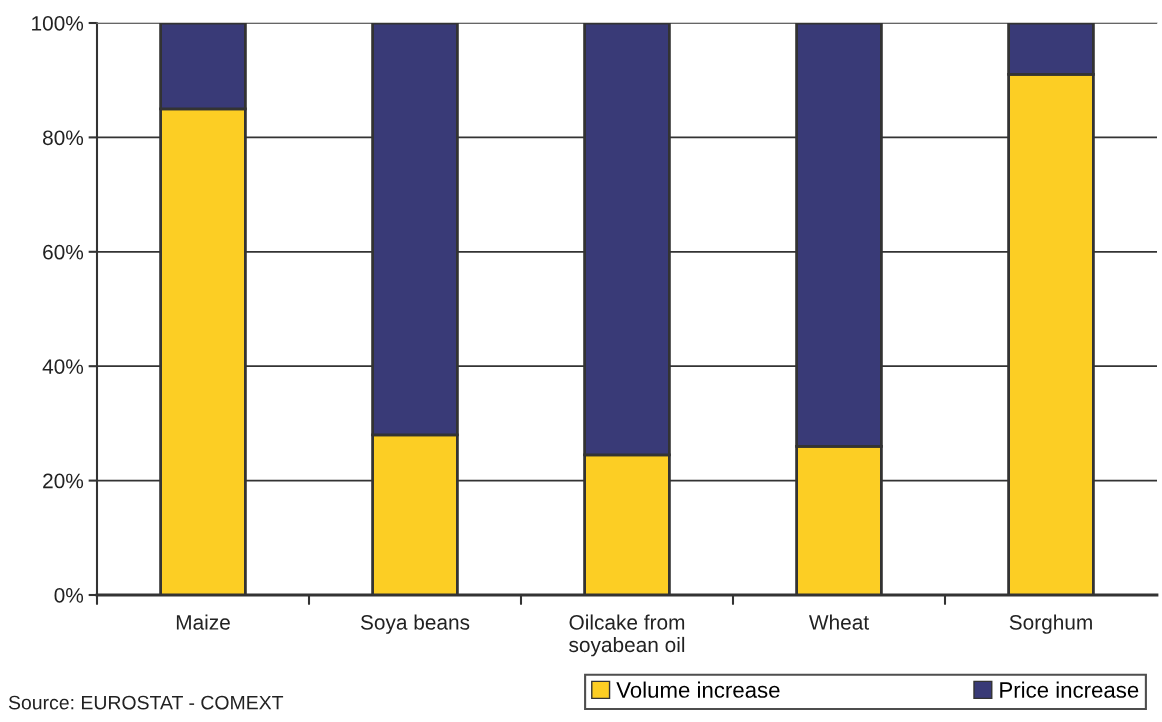 This screenshot has height=722, width=1162. Describe the element at coordinates (1050, 624) in the screenshot. I see `x-tick-label: Sorghum` at that location.